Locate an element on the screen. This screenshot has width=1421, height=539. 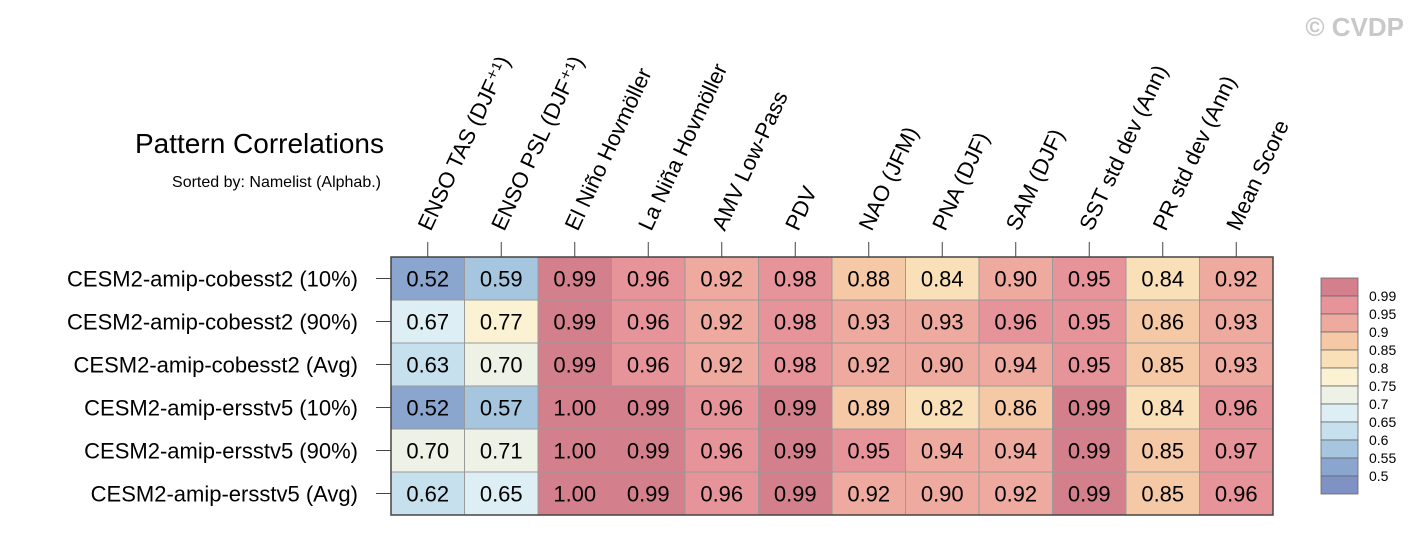
row-label: CESM2-amip-ersstv5 (Avg) is located at coordinates (224, 494).